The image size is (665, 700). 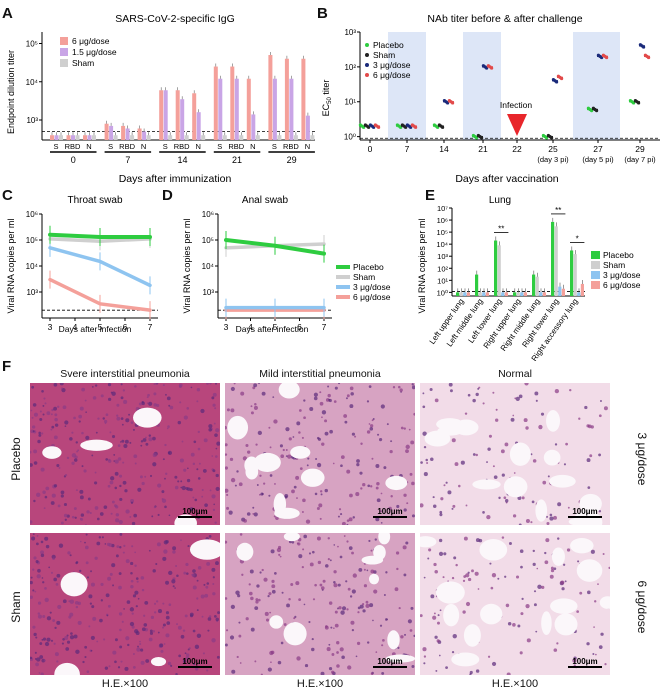 What do you see at coordinates (640, 159) in the screenshot?
I see `b-xtick-sublabel: (day 7 pi)` at bounding box center [640, 159].